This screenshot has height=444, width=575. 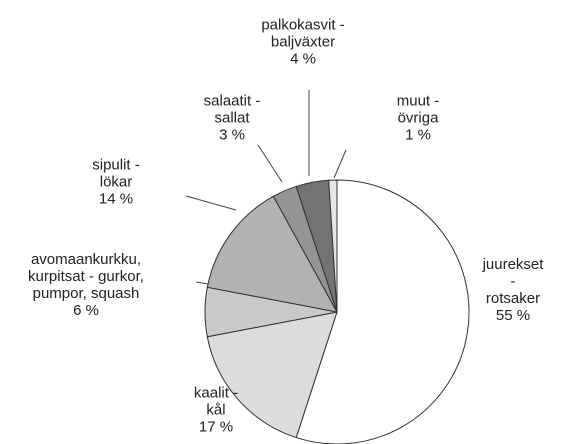 What do you see at coordinates (232, 109) in the screenshot?
I see `category-label: salaatit - sallat` at bounding box center [232, 109].